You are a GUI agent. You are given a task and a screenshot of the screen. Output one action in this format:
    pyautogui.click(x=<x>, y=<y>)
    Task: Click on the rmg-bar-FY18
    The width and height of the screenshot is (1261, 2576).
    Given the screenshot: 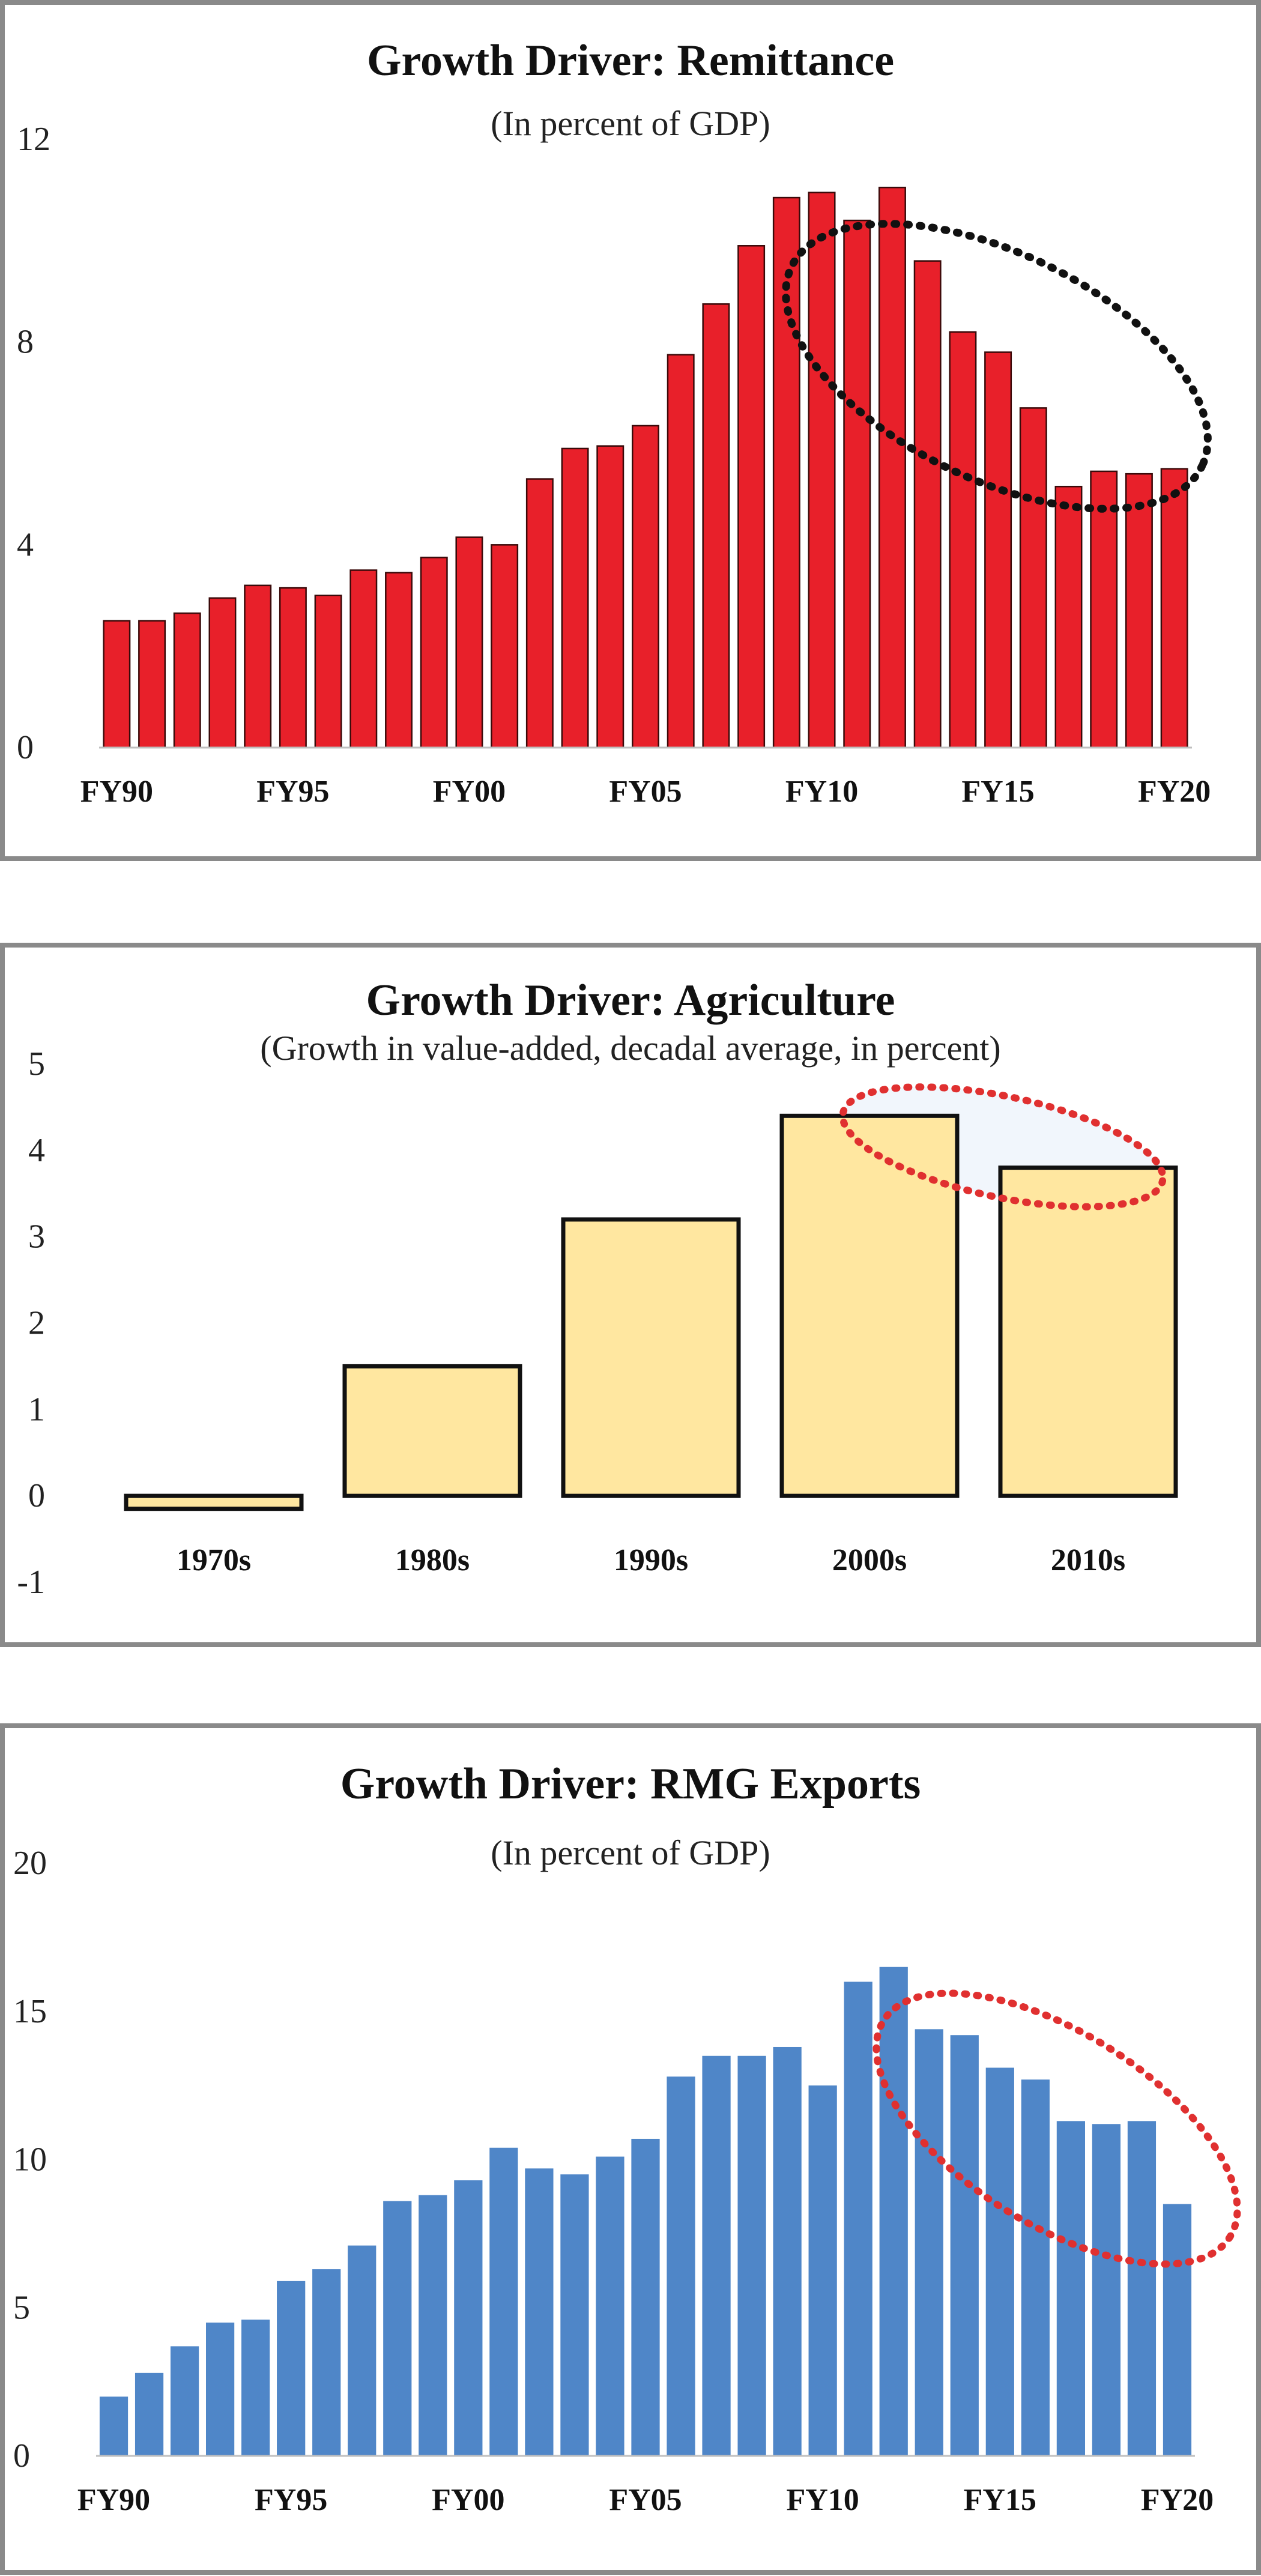 What is the action you would take?
    pyautogui.click(x=1106, y=2290)
    